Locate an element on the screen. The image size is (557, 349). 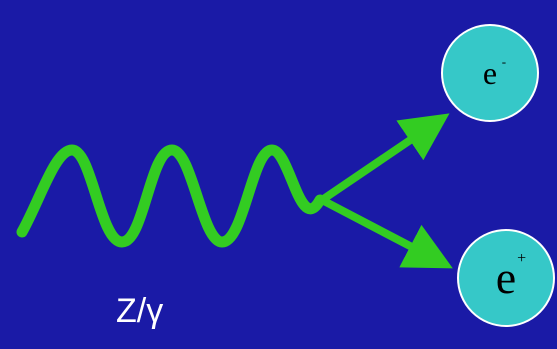
boson-label: Z/γ is located at coordinates (140, 311).